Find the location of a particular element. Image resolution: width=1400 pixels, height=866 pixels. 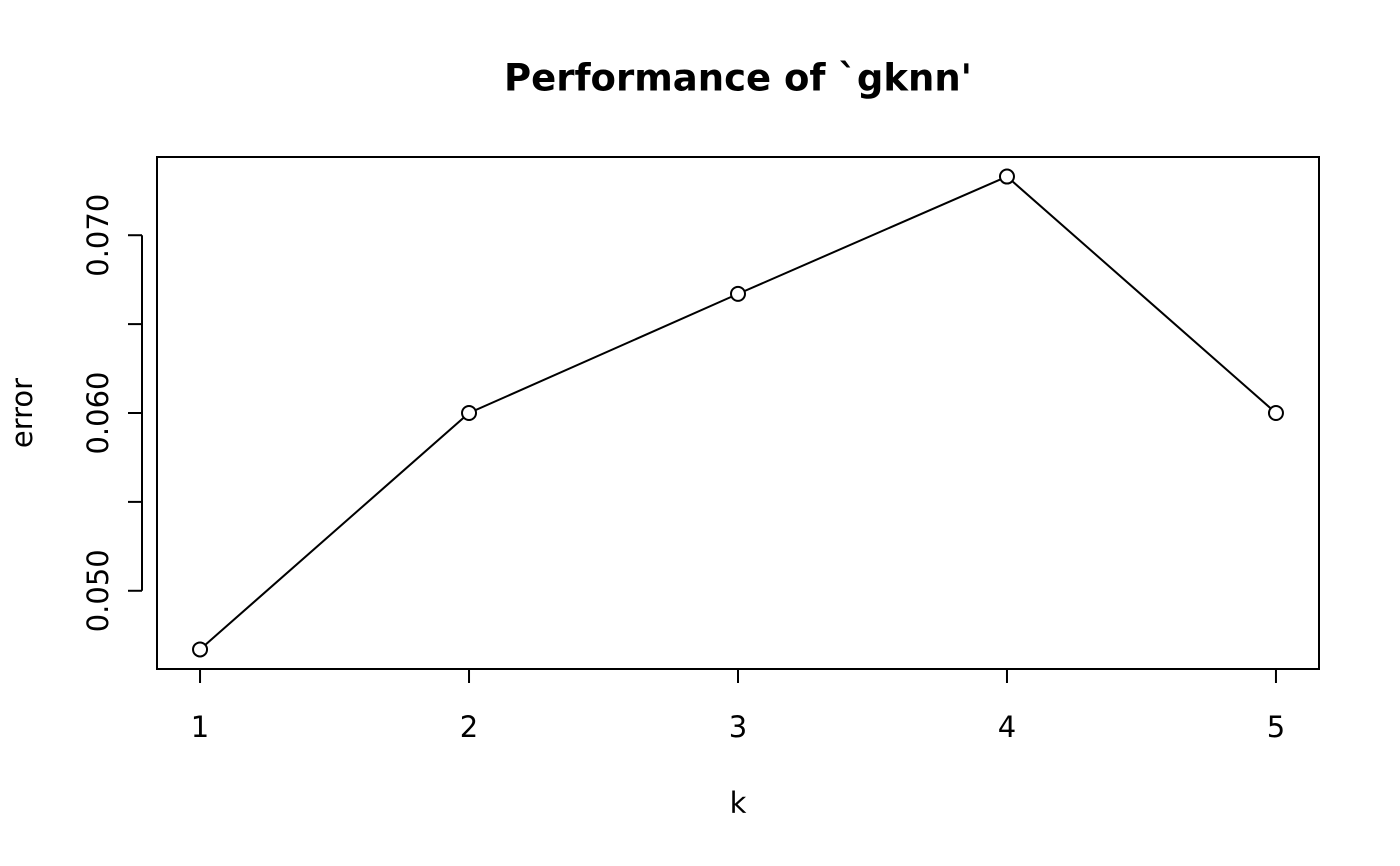

x-tick-label: 3 is located at coordinates (738, 727).